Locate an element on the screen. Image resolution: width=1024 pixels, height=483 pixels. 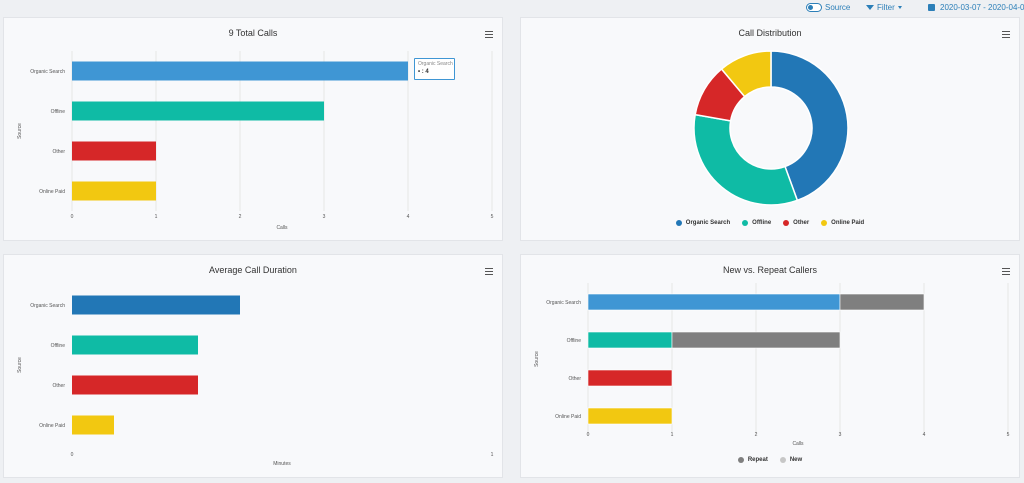
panel-title: 9 Total Calls is located at coordinates (253, 33).